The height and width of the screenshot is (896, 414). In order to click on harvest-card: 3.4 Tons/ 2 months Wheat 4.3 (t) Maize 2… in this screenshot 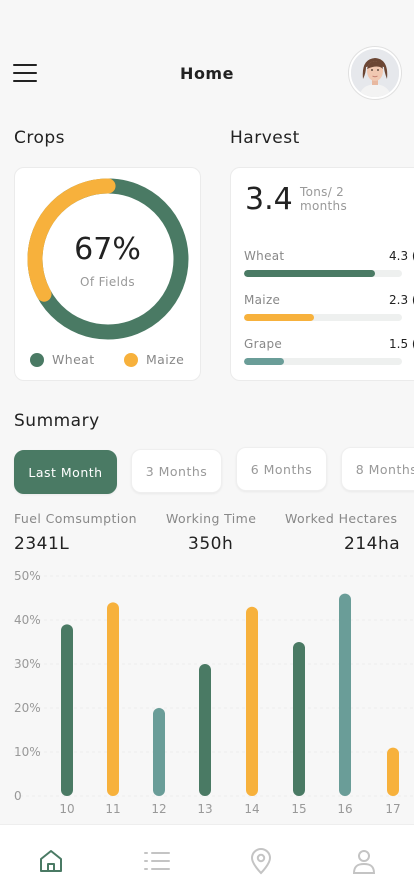, I will do `click(322, 274)`.